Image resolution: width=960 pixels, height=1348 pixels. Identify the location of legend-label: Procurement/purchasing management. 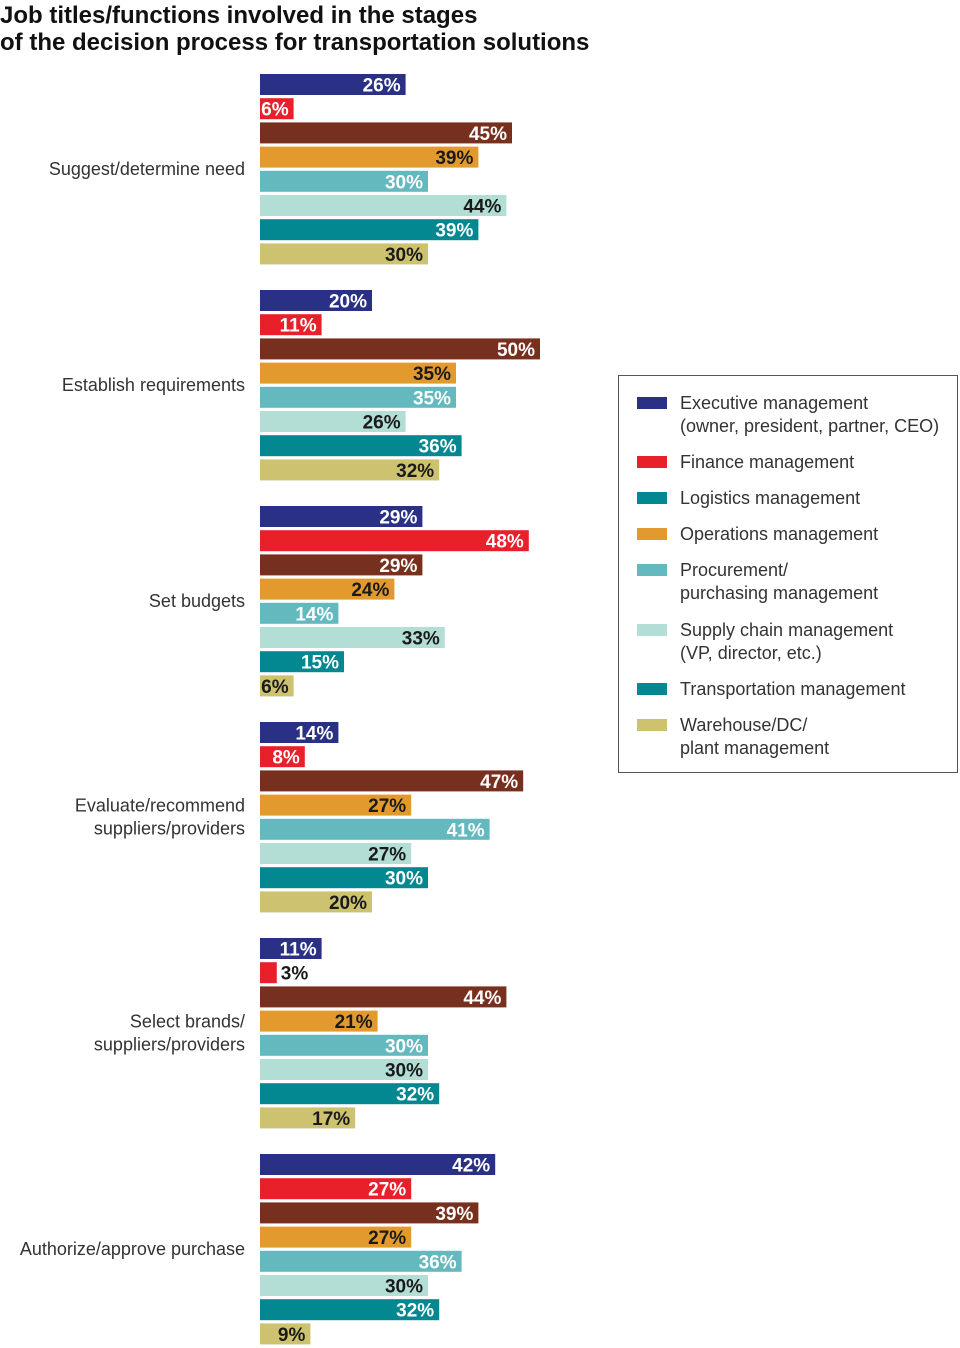
(779, 581).